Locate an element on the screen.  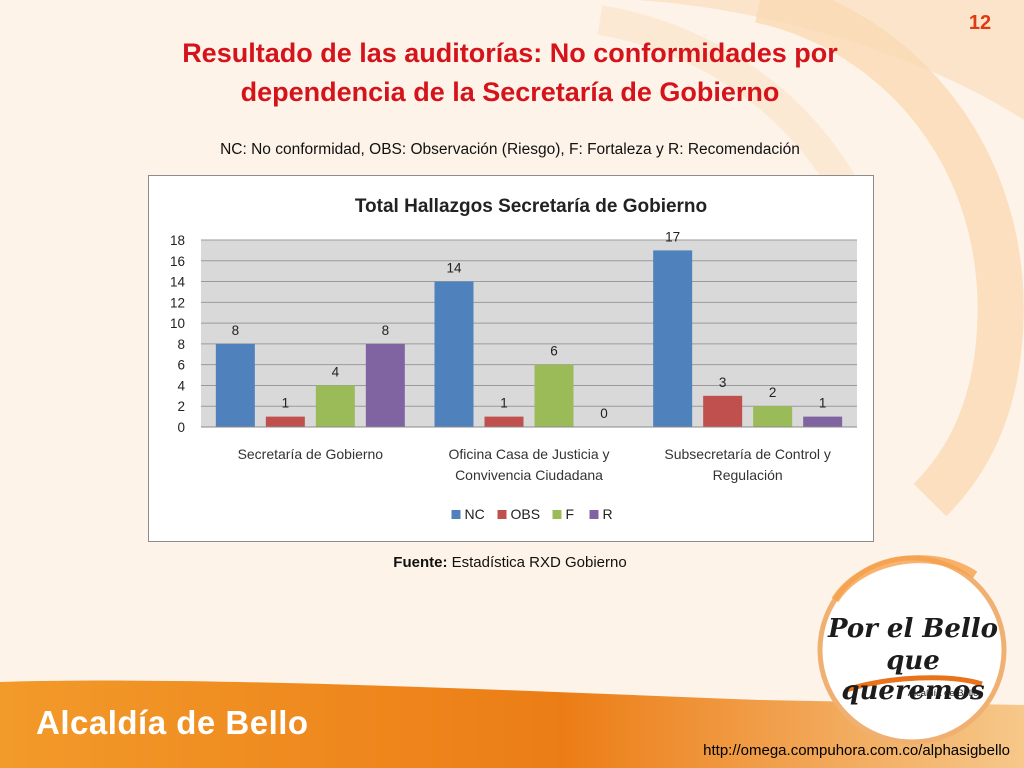
y-tick-label: 8 is located at coordinates (181, 344).